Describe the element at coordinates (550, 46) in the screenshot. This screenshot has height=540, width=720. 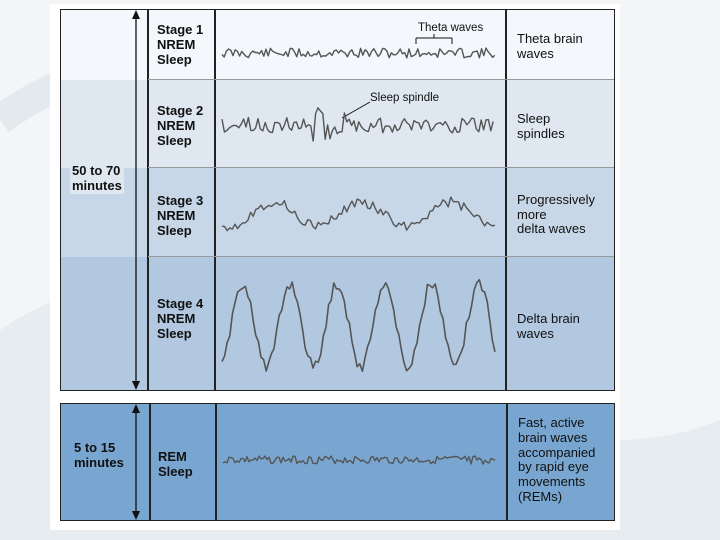
I see `stage1-description: Theta brain waves` at that location.